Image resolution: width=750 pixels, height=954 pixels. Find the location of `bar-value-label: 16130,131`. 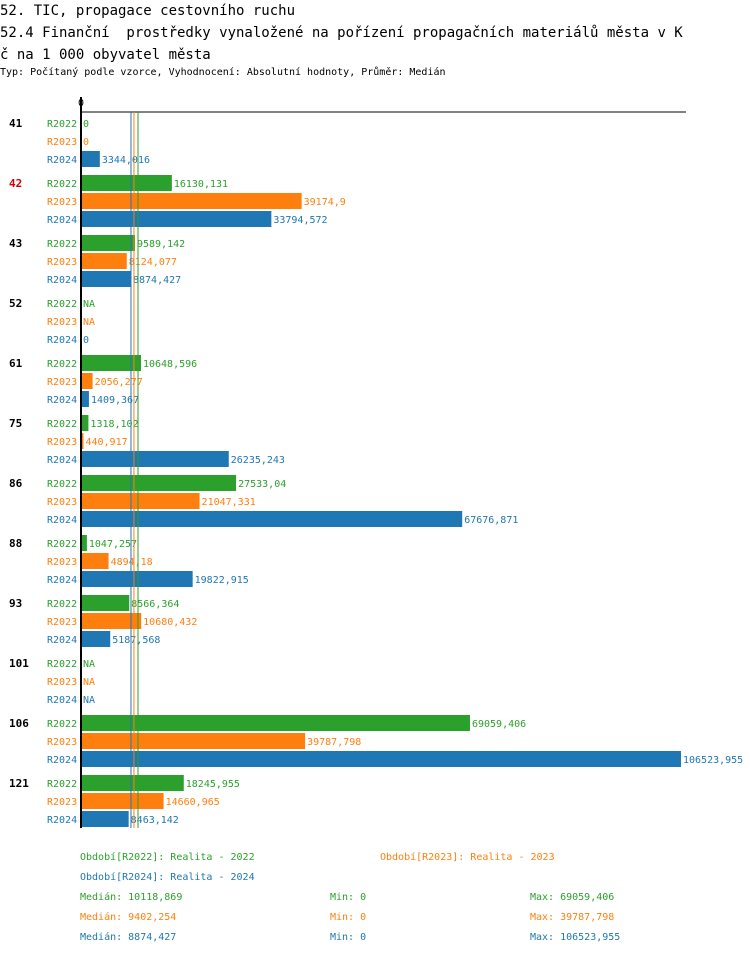

bar-value-label: 16130,131 is located at coordinates (201, 184).